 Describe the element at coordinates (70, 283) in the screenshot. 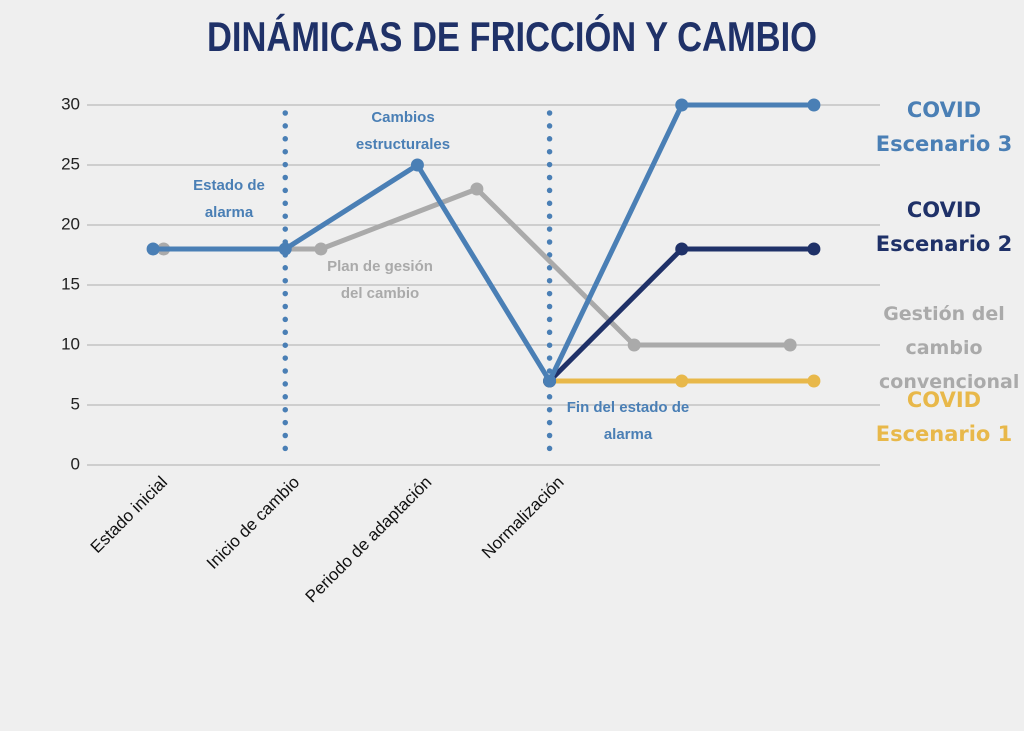

I see `y-tick-label: 15` at that location.